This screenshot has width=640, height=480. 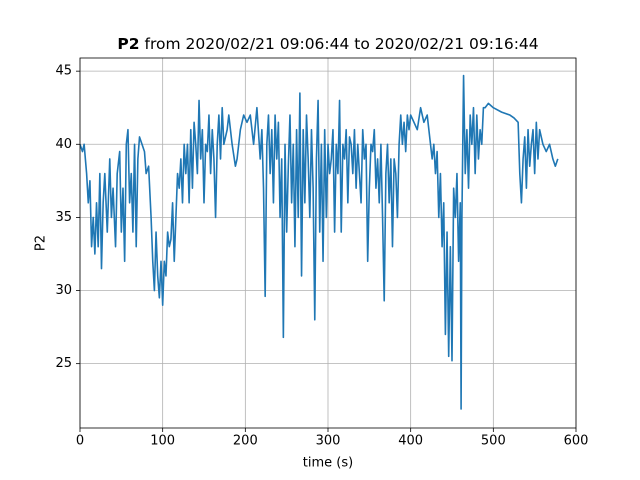 I want to click on x-axis-label: time (s), so click(x=328, y=463).